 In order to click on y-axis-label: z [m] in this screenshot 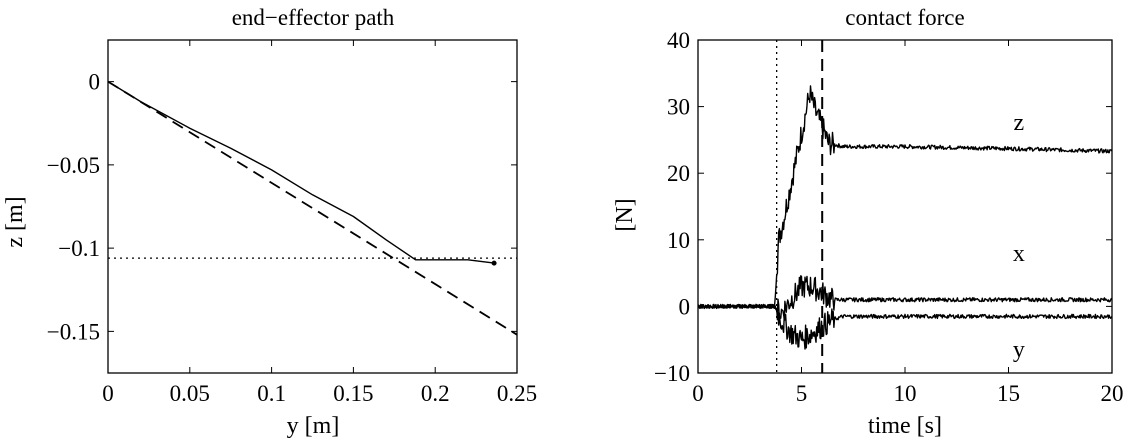, I will do `click(15, 221)`.